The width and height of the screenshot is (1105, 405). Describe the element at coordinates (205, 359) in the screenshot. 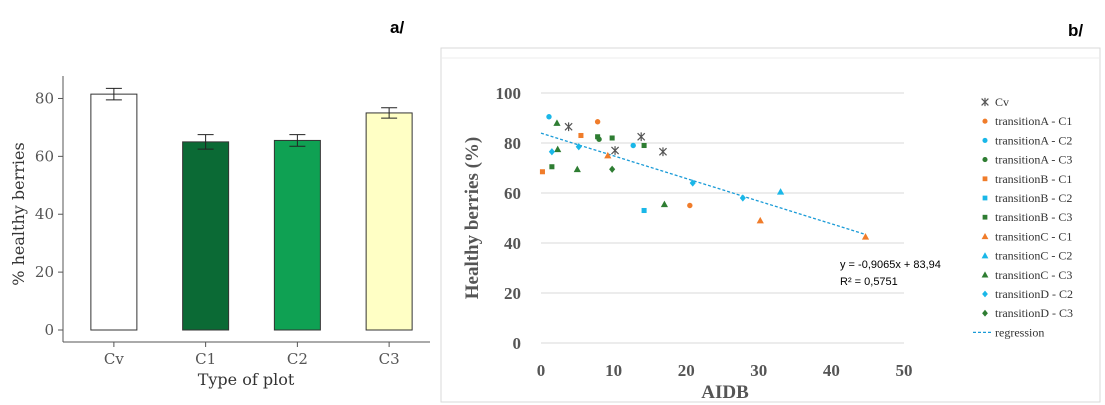

I see `panel-a-x-tick-label: C1` at that location.